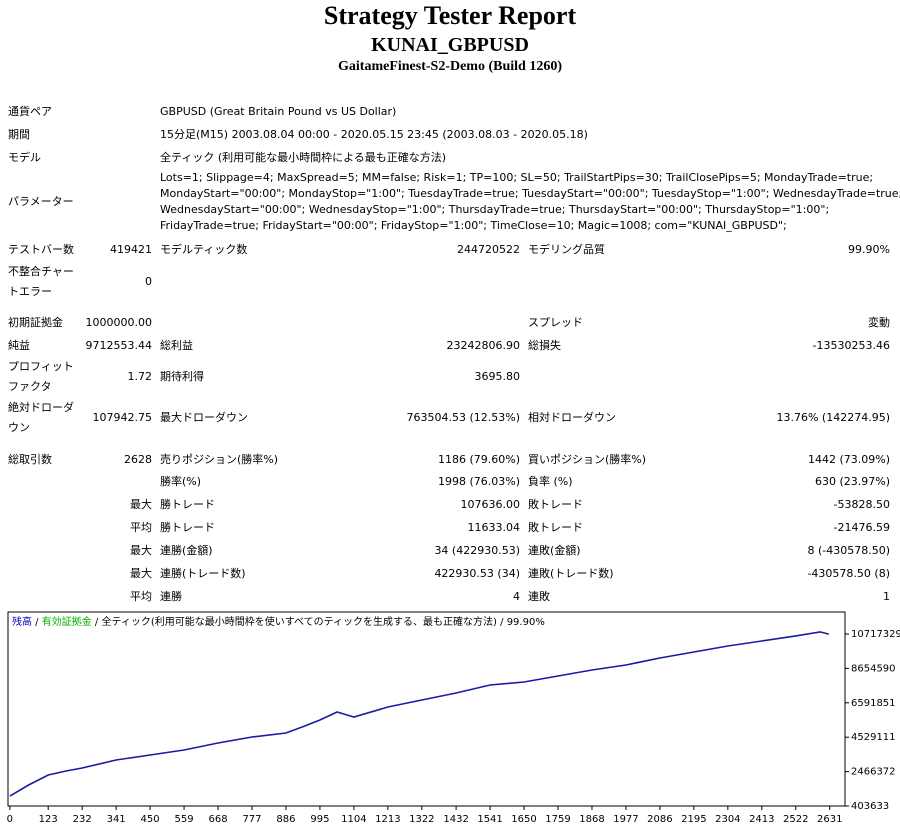  I want to click on report-title: Strategy Tester Report, so click(450, 15).